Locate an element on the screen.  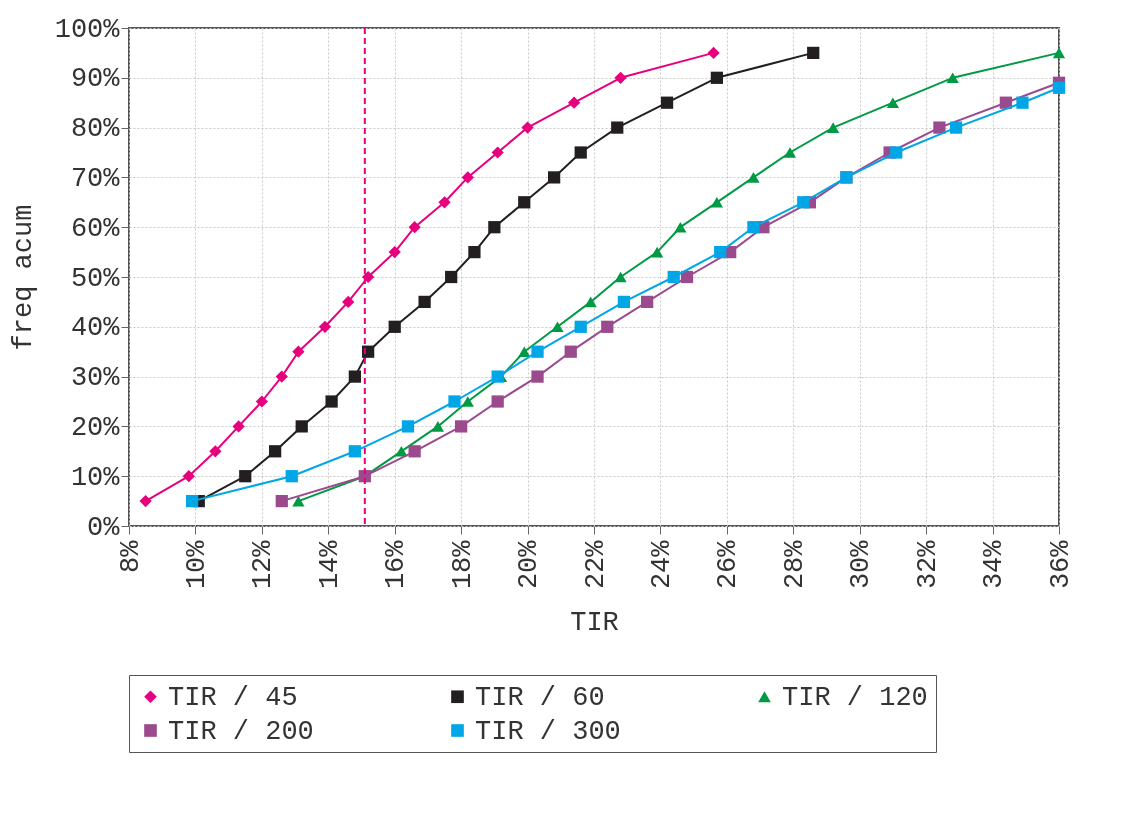
y-tick-label: 20% is located at coordinates (95, 427).